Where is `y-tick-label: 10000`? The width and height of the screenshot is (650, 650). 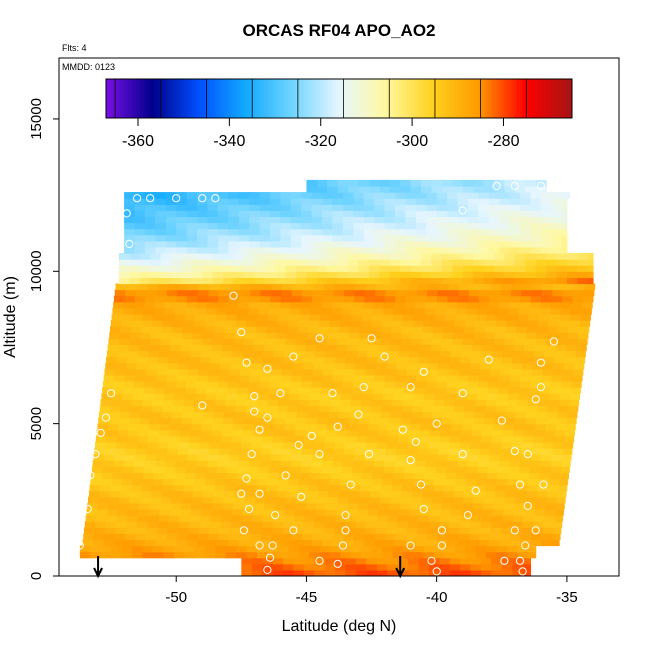
y-tick-label: 10000 is located at coordinates (36, 271).